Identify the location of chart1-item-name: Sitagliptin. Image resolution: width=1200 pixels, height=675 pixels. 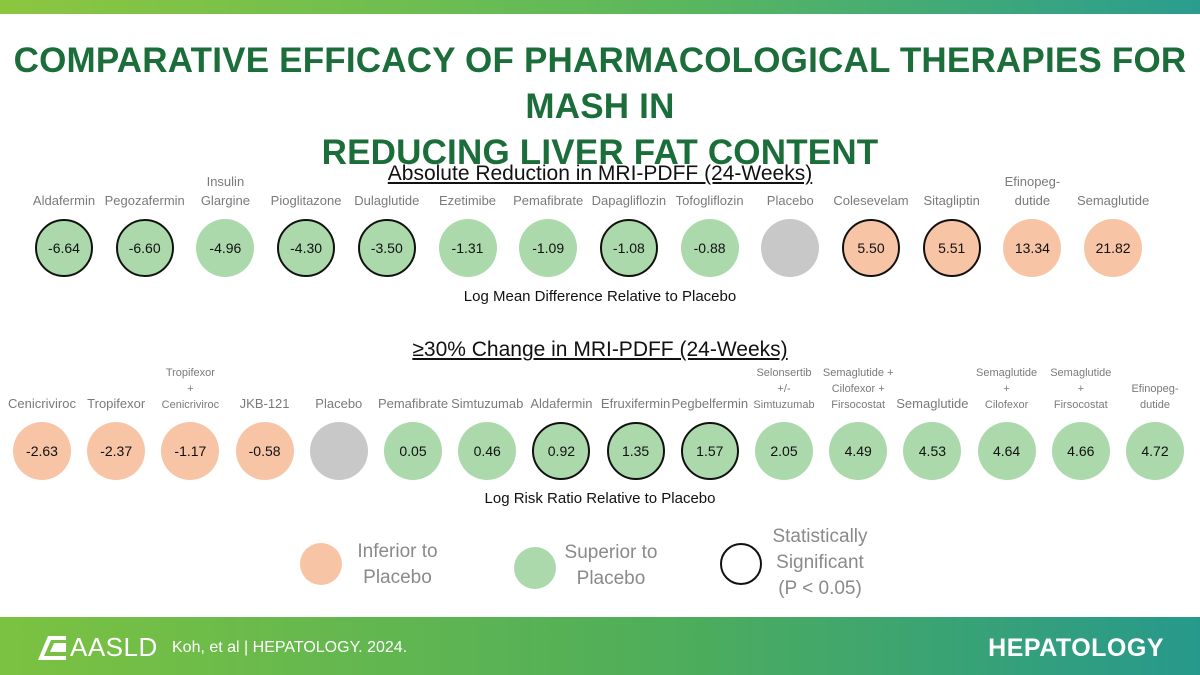
(951, 200).